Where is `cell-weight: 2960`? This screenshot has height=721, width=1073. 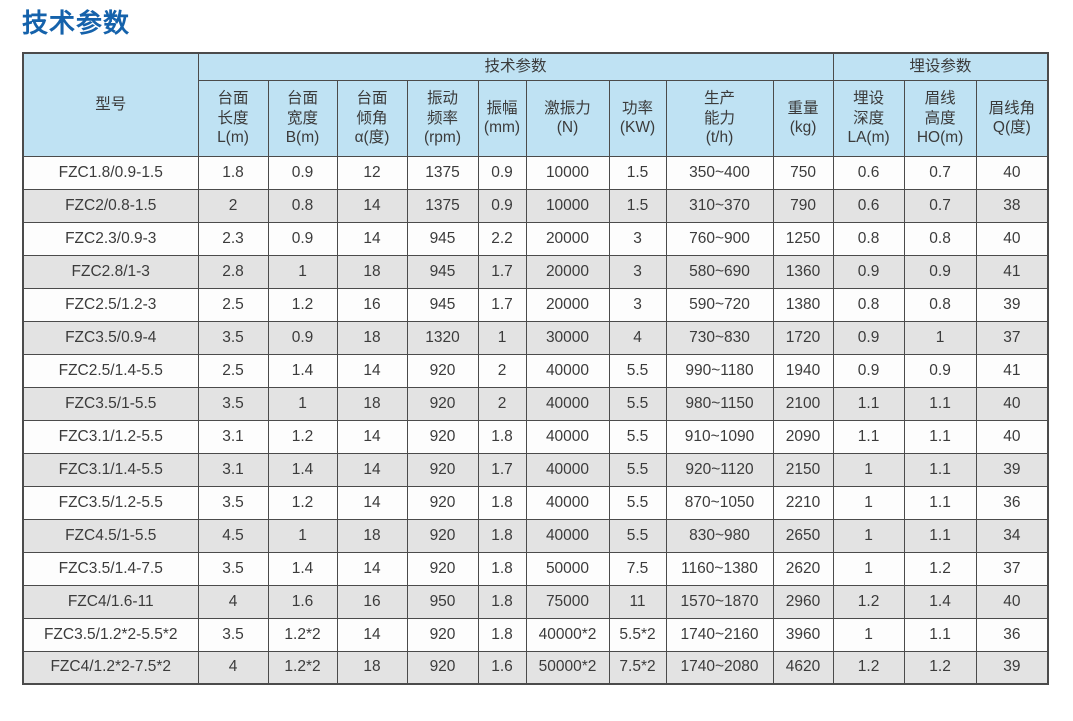 cell-weight: 2960 is located at coordinates (803, 601).